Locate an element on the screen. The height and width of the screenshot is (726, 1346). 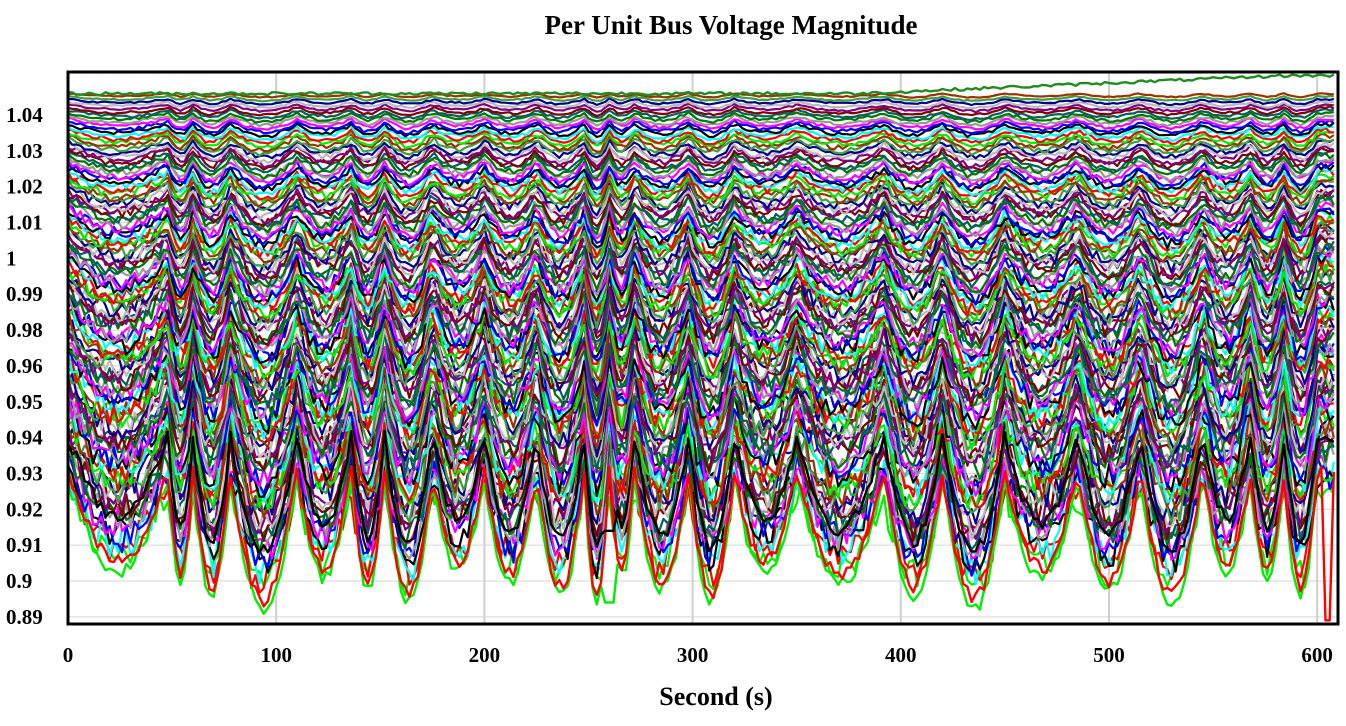
x-tick-label: 100 is located at coordinates (276, 655).